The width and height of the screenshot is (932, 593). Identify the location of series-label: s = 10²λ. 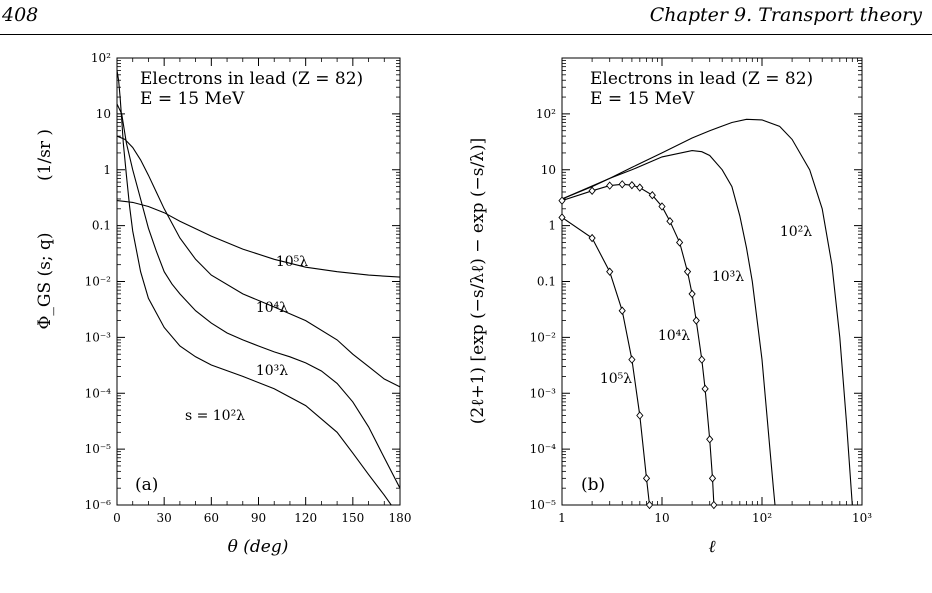
(215, 416).